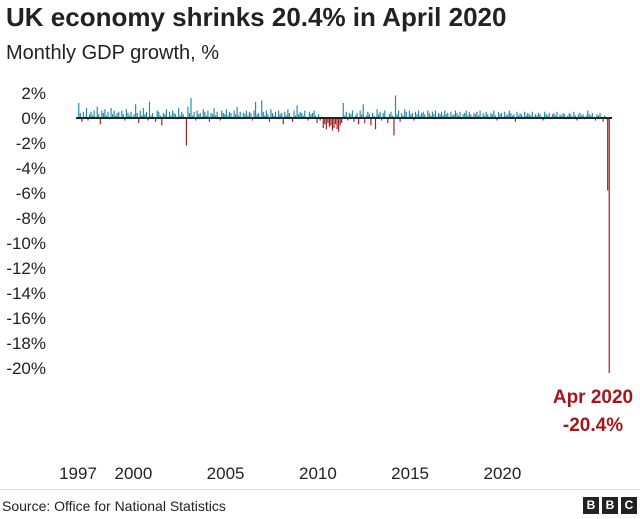  Describe the element at coordinates (26, 293) in the screenshot. I see `y-tick-label: -14%` at that location.